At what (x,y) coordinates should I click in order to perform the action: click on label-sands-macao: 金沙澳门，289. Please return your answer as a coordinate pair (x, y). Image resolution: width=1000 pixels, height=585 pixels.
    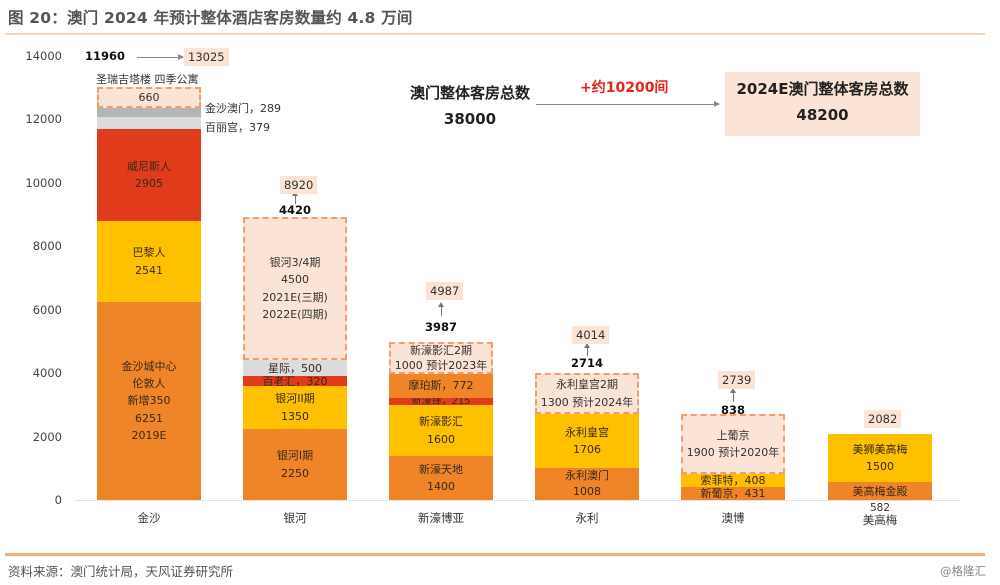
    Looking at the image, I should click on (243, 108).